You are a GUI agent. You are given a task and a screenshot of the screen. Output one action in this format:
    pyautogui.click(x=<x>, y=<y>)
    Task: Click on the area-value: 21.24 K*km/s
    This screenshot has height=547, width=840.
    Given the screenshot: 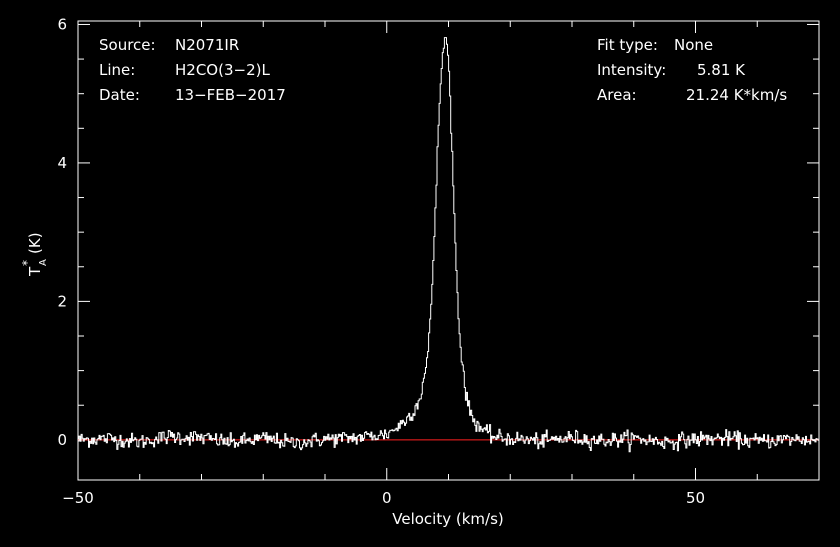 What is the action you would take?
    pyautogui.click(x=736, y=95)
    